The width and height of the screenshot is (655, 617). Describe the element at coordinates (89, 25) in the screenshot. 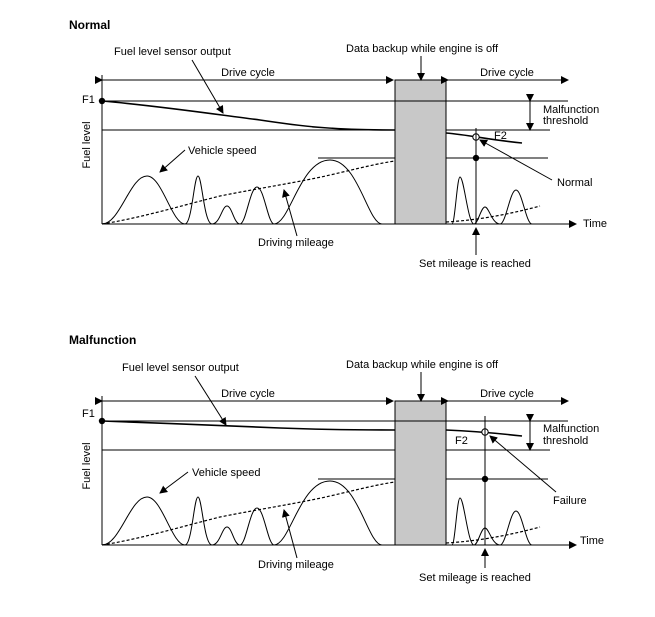

I see `panel-title: Normal` at that location.